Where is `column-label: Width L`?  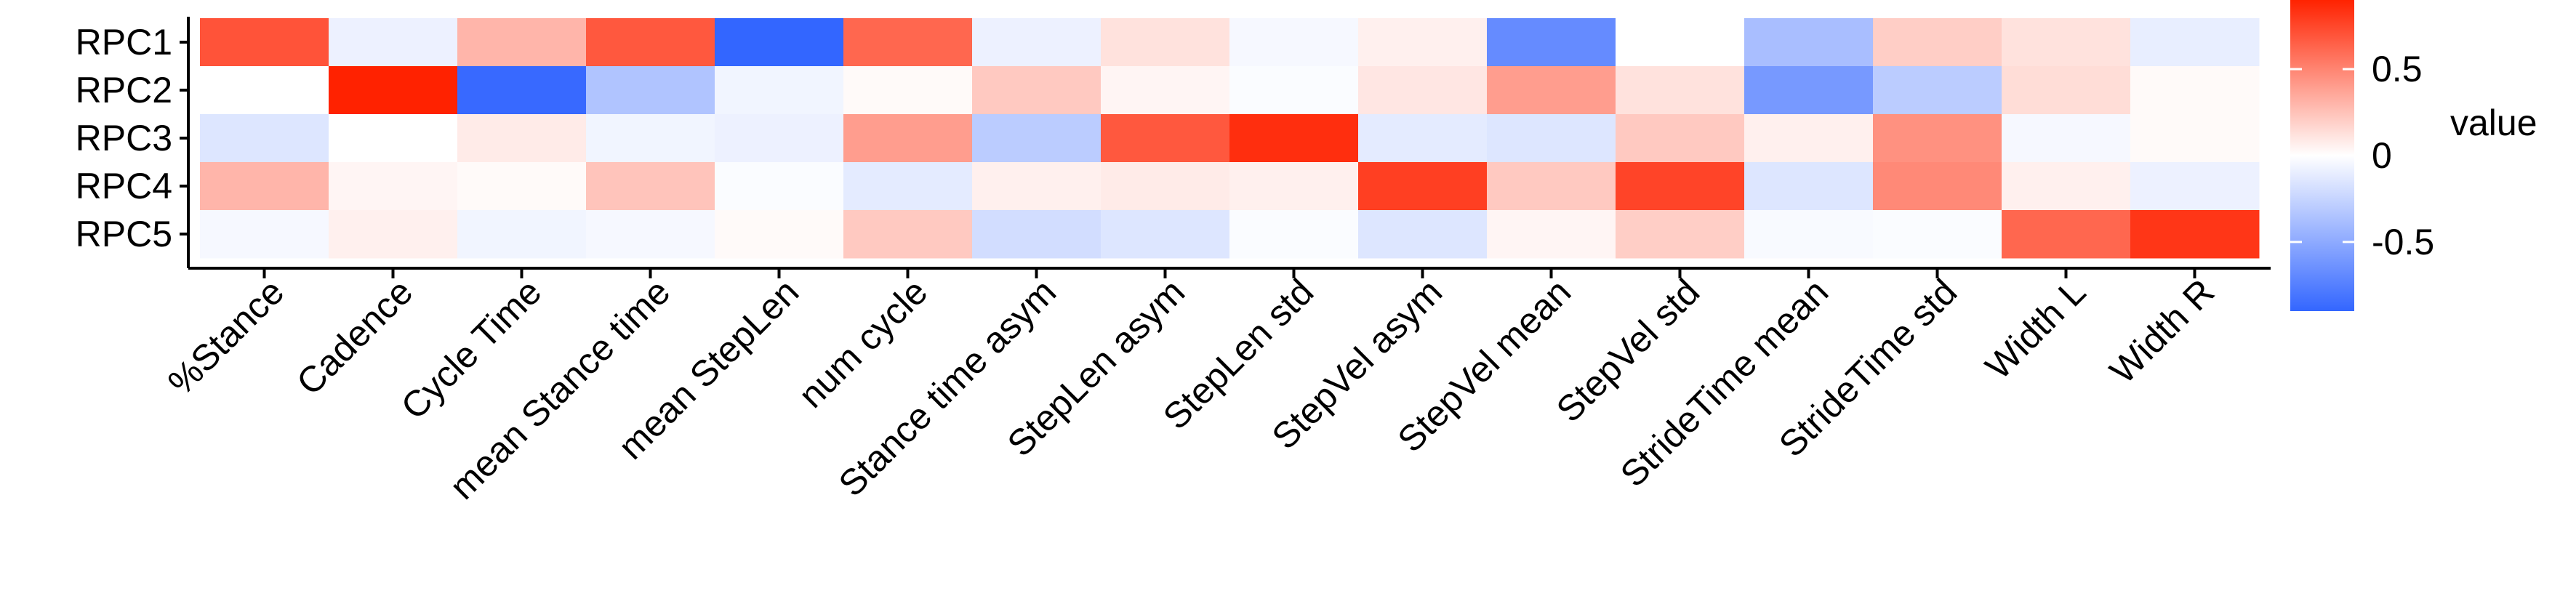
column-label: Width L is located at coordinates (2036, 329).